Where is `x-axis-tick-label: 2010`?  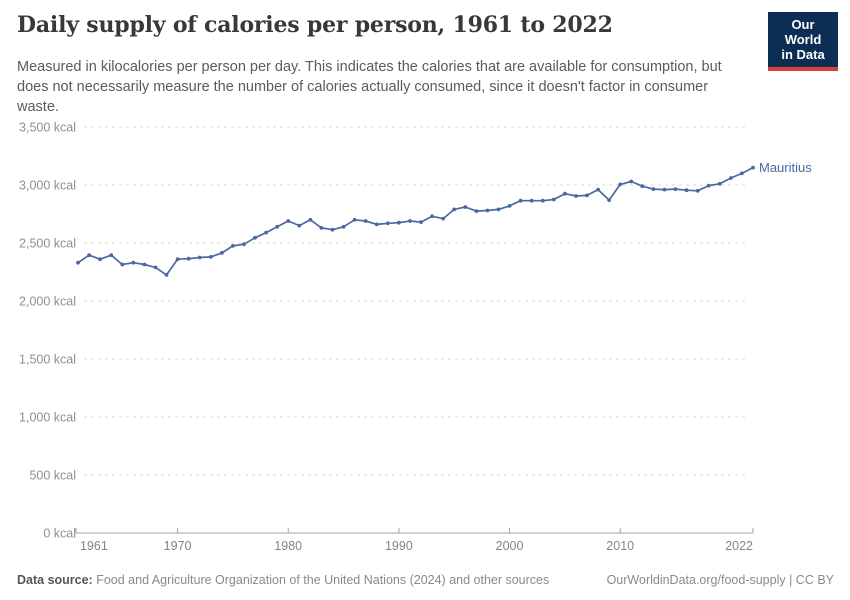
x-axis-tick-label: 2010 is located at coordinates (620, 546).